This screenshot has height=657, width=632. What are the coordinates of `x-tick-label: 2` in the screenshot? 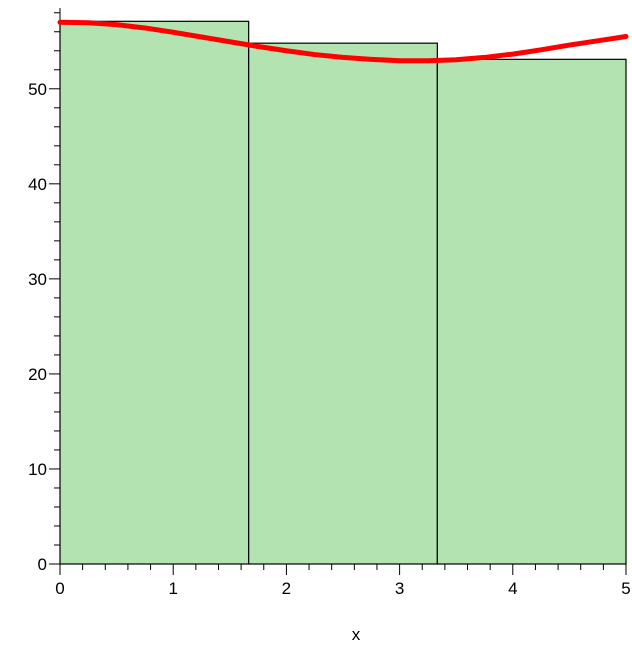 It's located at (286, 588).